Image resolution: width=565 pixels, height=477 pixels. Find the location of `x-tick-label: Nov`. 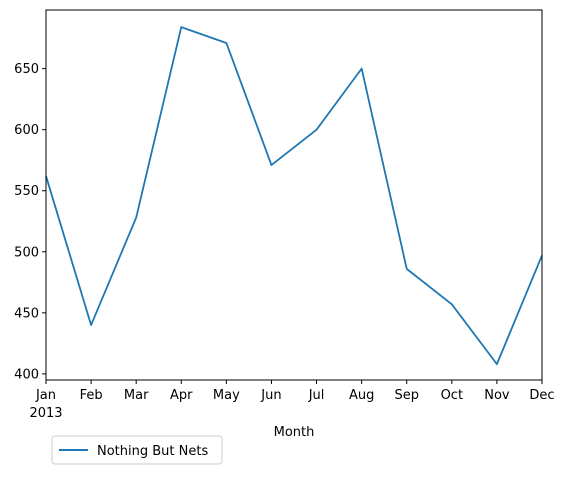

x-tick-label: Nov is located at coordinates (497, 395).